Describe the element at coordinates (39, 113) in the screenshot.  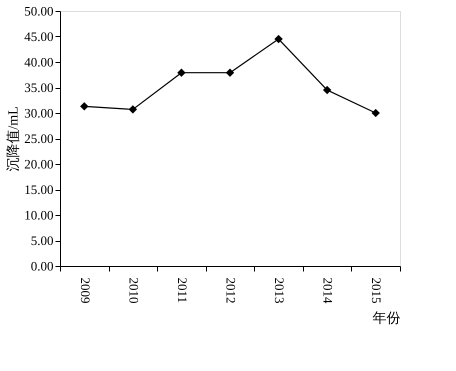
I see `y-tick-label: 30.00` at that location.